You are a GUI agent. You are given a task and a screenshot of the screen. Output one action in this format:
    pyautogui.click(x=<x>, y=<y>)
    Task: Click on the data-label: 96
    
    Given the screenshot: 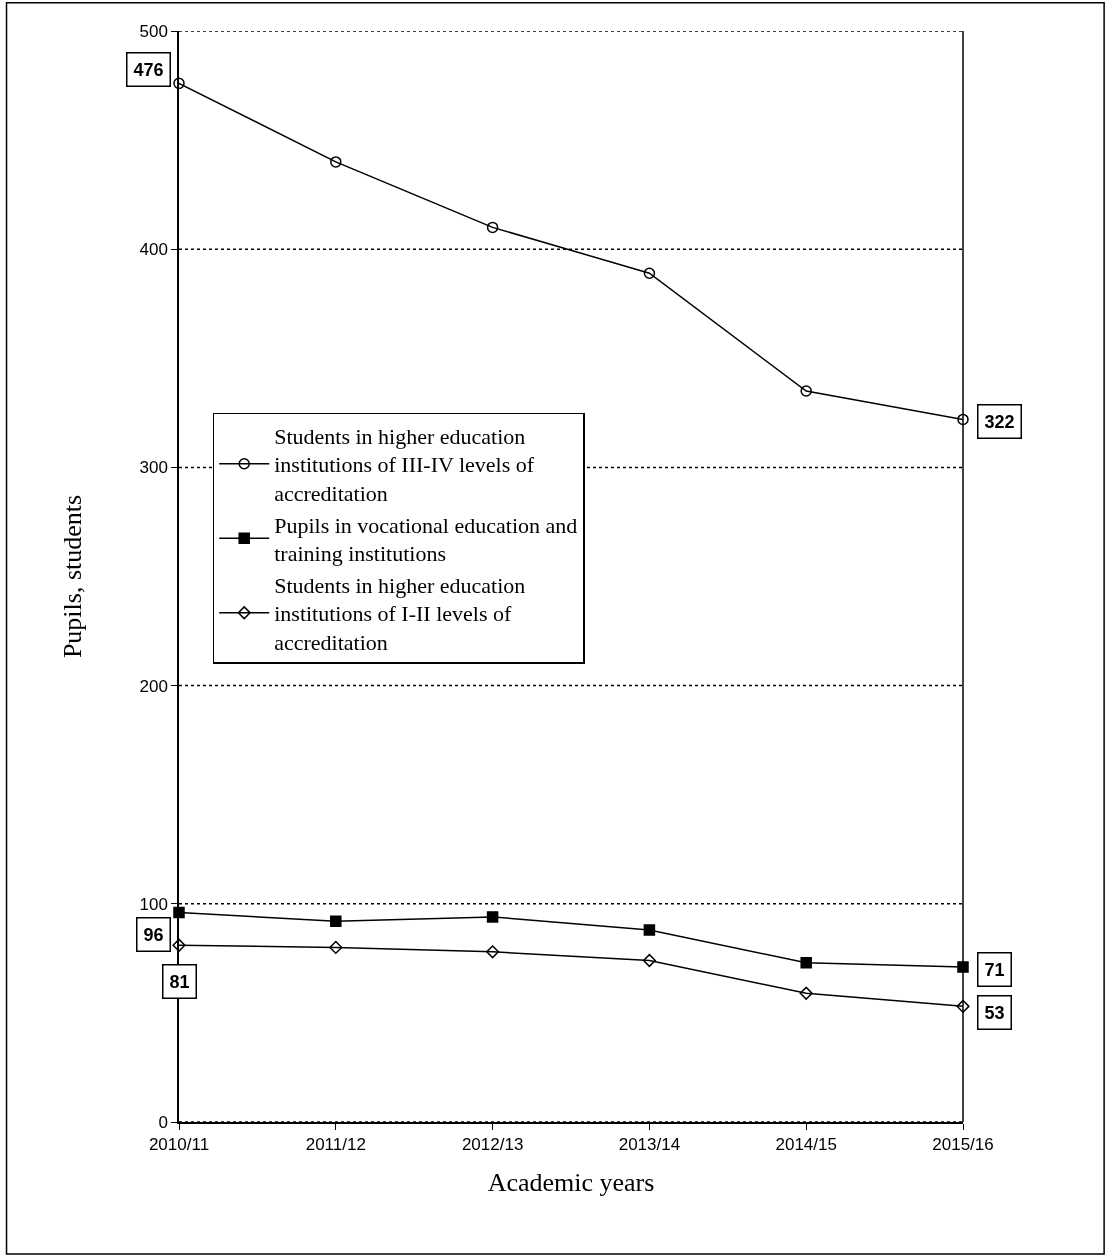 What is the action you would take?
    pyautogui.click(x=153, y=934)
    